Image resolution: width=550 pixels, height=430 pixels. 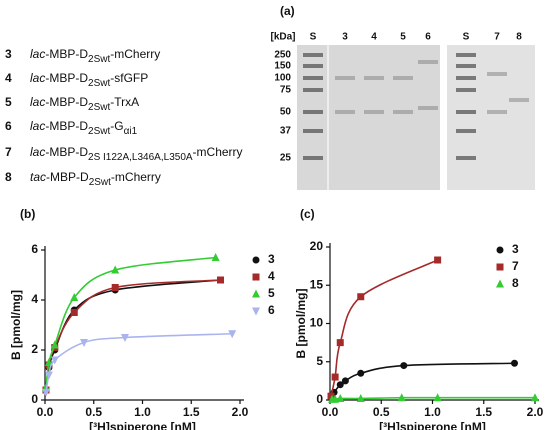 What do you see at coordinates (282, 66) in the screenshot?
I see `marker-label: 150` at bounding box center [282, 66].